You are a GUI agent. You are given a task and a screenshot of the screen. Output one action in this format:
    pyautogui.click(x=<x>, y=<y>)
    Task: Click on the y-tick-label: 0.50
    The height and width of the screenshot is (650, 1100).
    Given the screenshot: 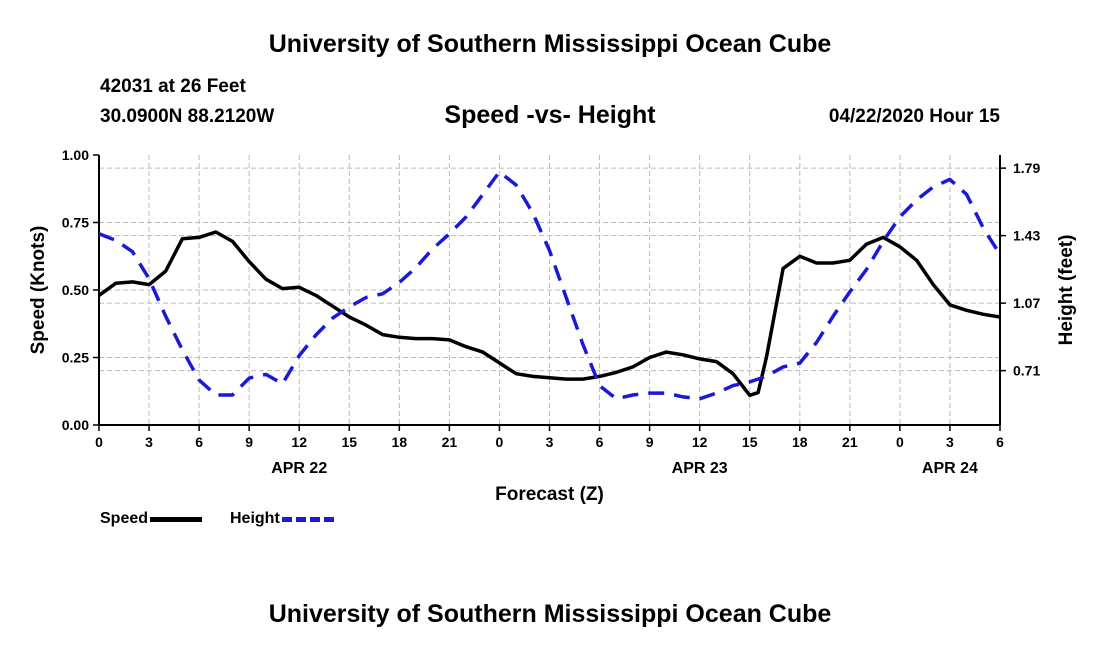 What is the action you would take?
    pyautogui.click(x=75, y=290)
    